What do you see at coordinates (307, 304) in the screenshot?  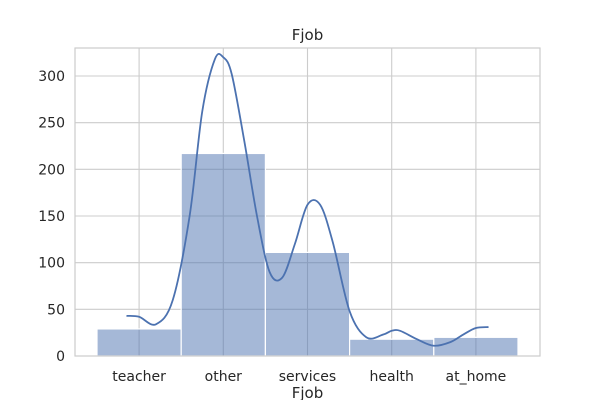 I see `bar-services` at bounding box center [307, 304].